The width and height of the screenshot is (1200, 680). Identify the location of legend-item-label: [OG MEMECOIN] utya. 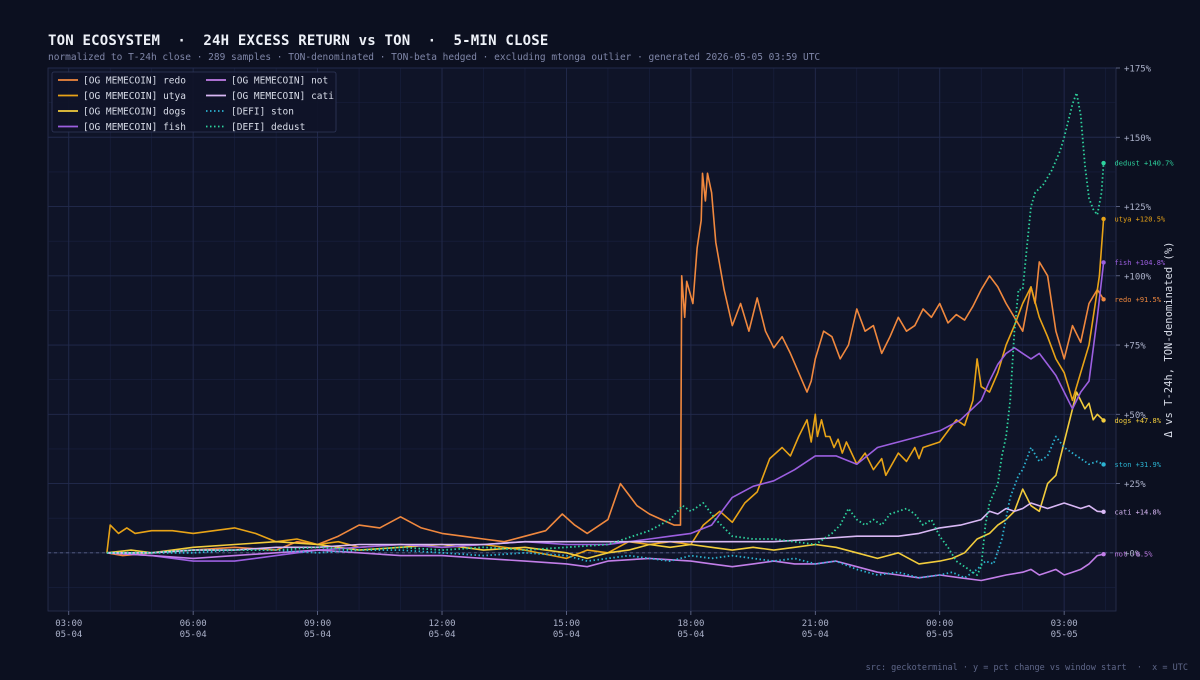
(134, 96).